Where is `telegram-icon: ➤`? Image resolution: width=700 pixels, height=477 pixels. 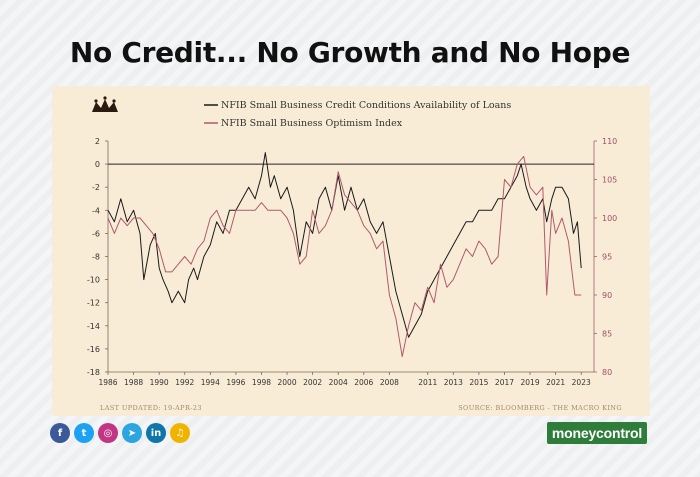 telegram-icon: ➤ is located at coordinates (132, 433).